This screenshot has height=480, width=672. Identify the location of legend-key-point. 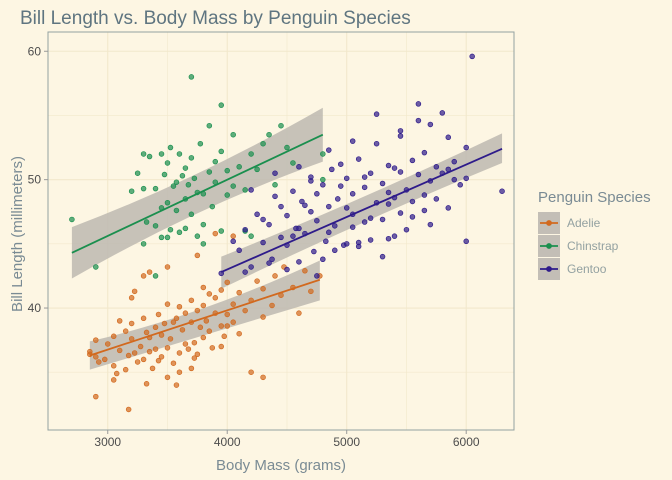
(549, 246).